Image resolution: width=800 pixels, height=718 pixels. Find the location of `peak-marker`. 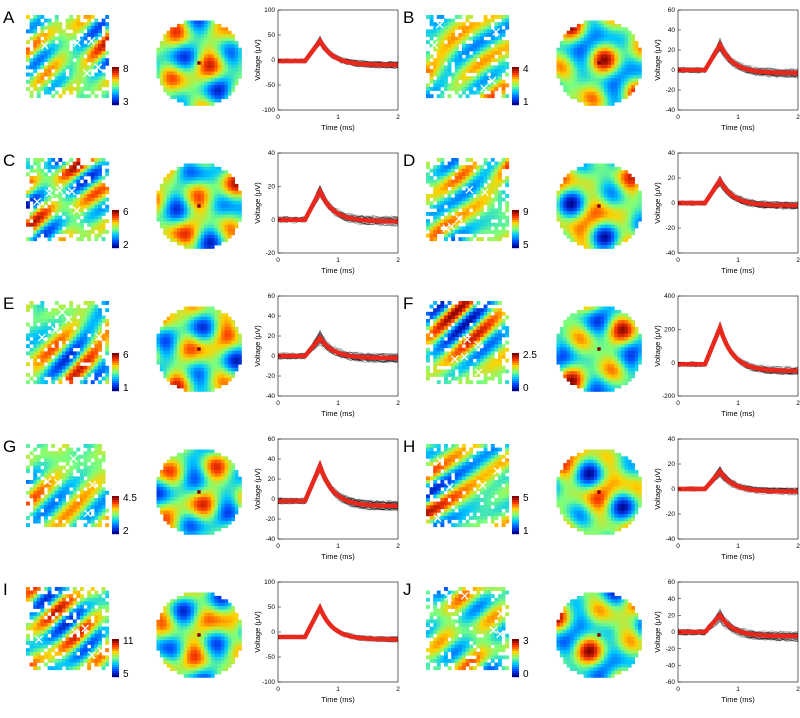

peak-marker is located at coordinates (44, 45).